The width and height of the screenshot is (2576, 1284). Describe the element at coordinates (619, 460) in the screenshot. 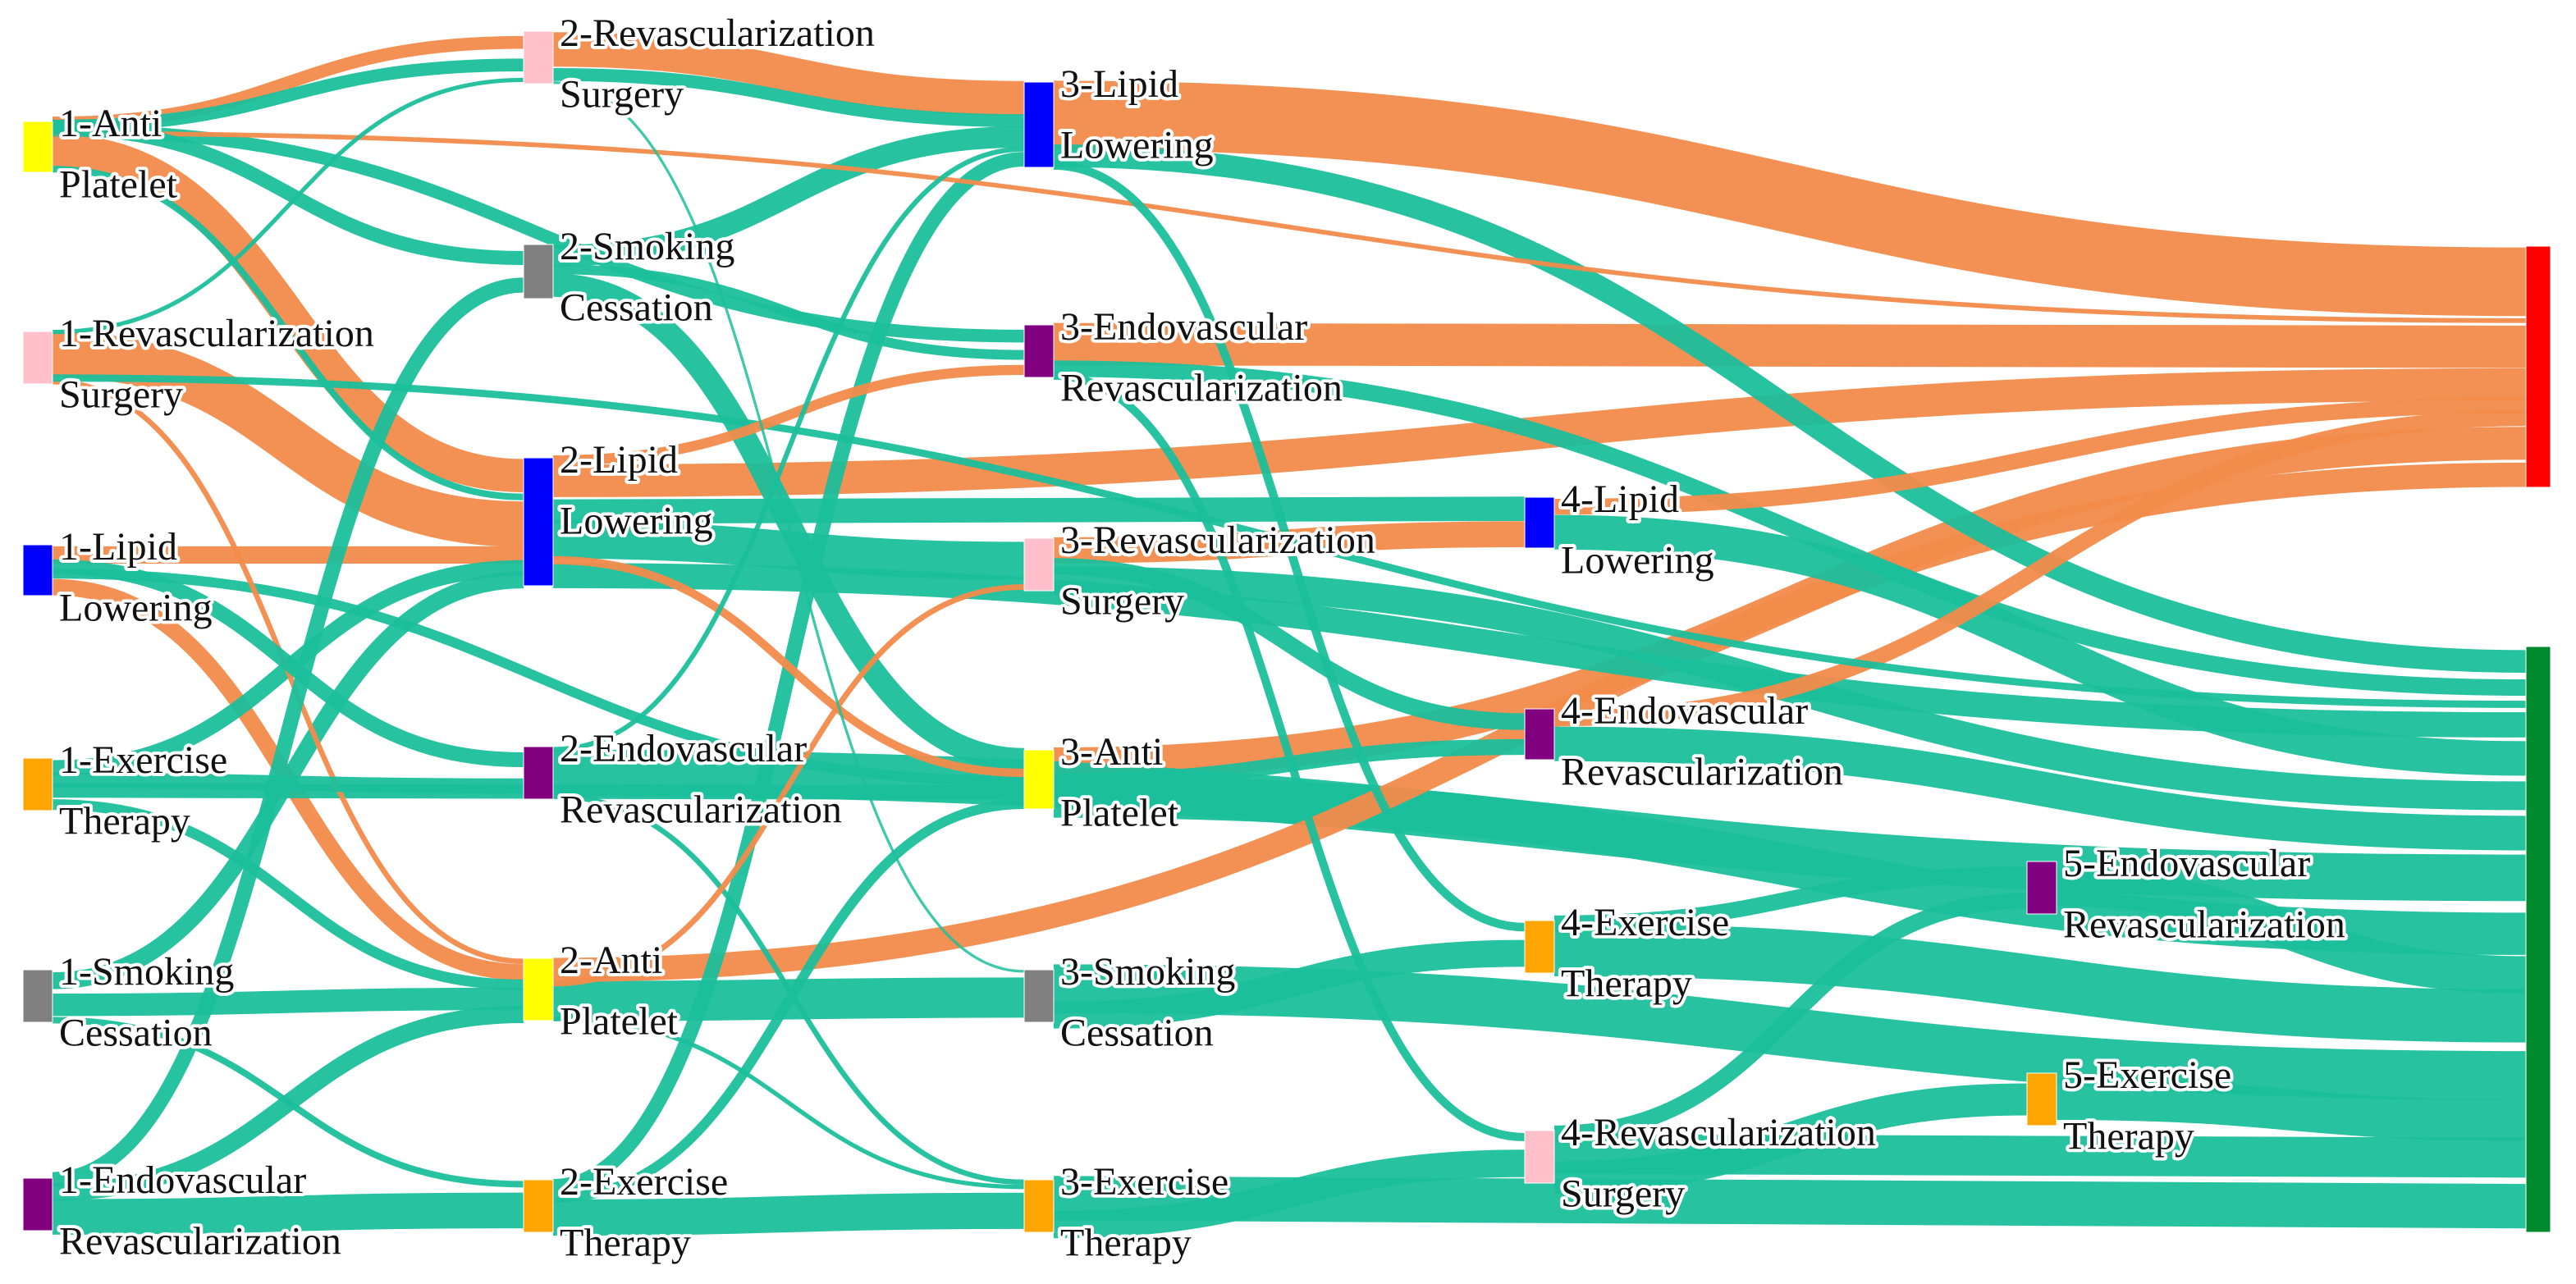

I see `node-label-line: 2-Lipid` at that location.